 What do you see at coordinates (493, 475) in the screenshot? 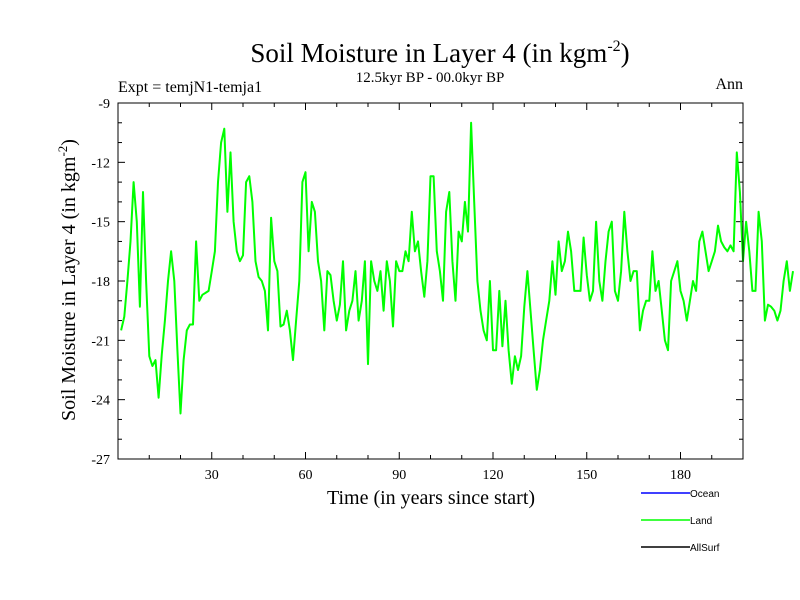
I see `x-tick-label: 120` at bounding box center [493, 475].